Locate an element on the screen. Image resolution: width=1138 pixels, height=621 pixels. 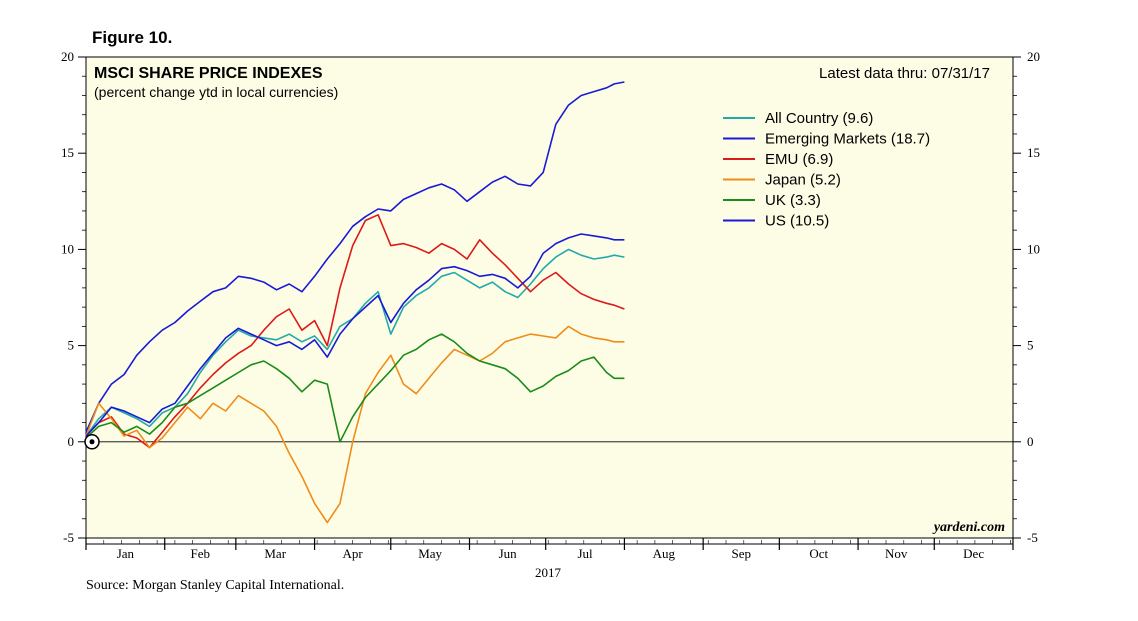
legend-label-4: UK (3.3) is located at coordinates (793, 200).